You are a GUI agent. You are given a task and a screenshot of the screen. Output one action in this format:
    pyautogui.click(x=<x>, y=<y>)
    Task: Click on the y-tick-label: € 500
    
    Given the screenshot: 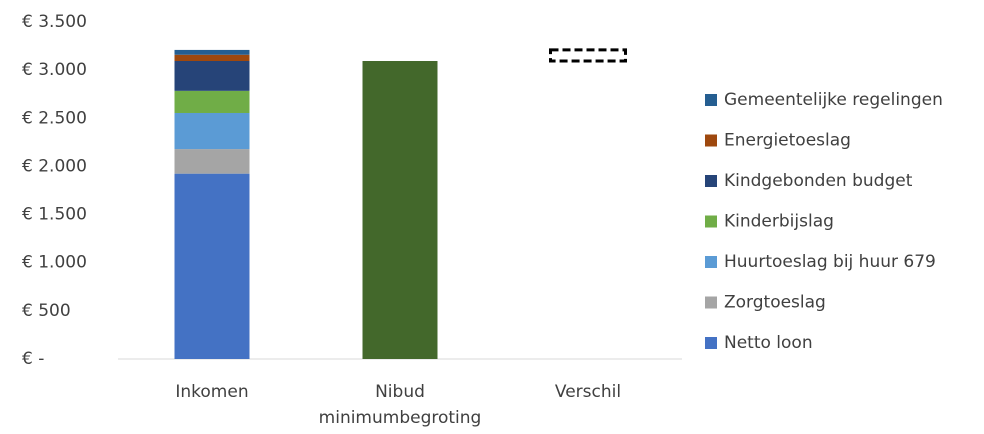 What is the action you would take?
    pyautogui.click(x=46, y=311)
    